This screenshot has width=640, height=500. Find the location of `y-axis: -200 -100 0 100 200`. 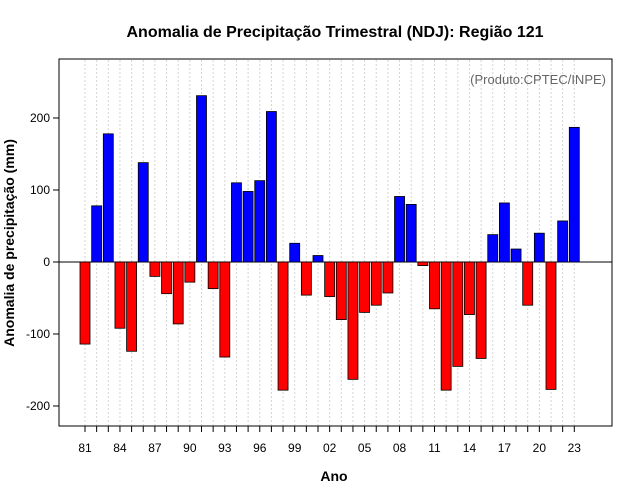

y-axis: -200 -100 0 100 200 is located at coordinates (42, 262).